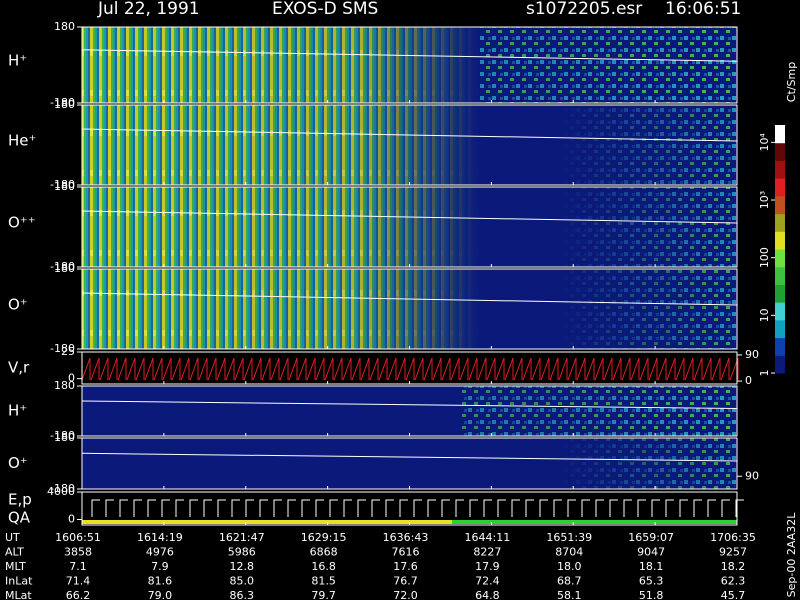  What do you see at coordinates (61, 491) in the screenshot?
I see `y-tick-label: 4000` at bounding box center [61, 491].